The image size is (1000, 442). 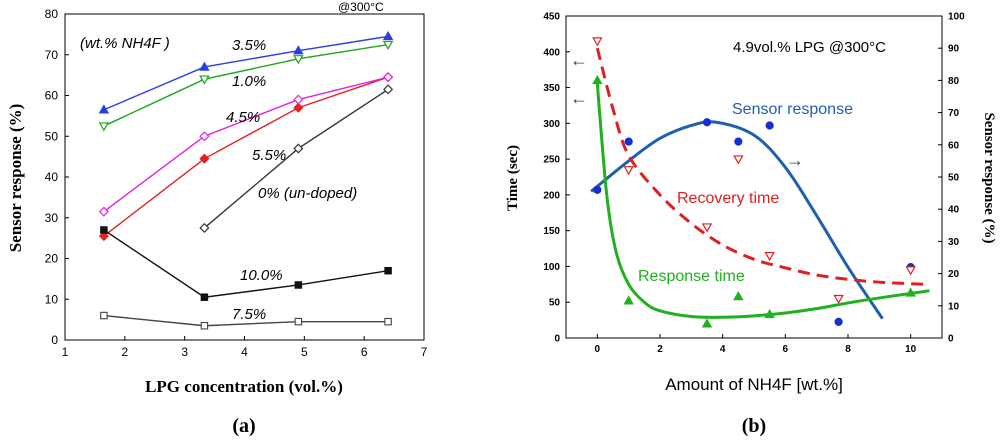 I want to click on panel-b-ytick-label: 50, so click(x=555, y=303).